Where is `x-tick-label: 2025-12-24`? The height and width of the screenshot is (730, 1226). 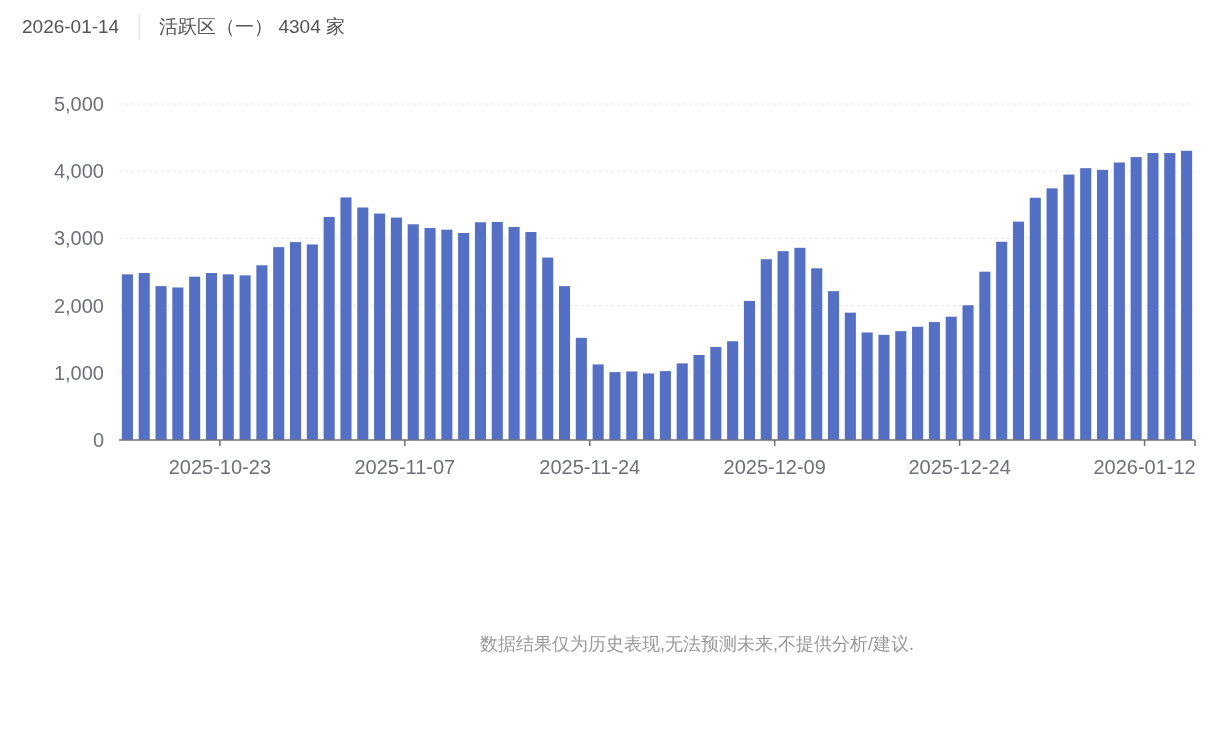
x-tick-label: 2025-12-24 is located at coordinates (959, 467).